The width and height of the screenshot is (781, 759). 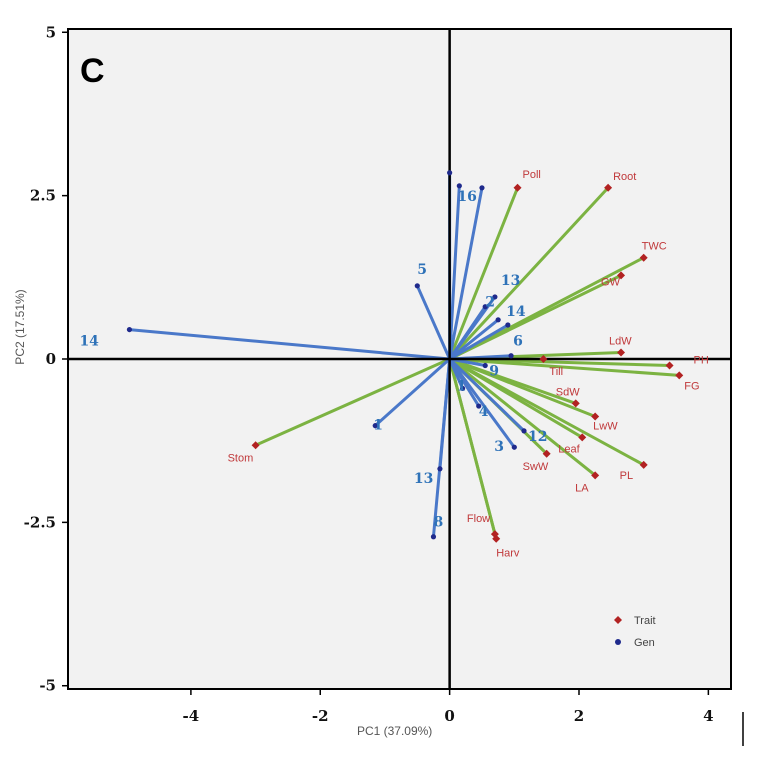 What do you see at coordinates (191, 716) in the screenshot?
I see `x-tick-label: -4` at bounding box center [191, 716].